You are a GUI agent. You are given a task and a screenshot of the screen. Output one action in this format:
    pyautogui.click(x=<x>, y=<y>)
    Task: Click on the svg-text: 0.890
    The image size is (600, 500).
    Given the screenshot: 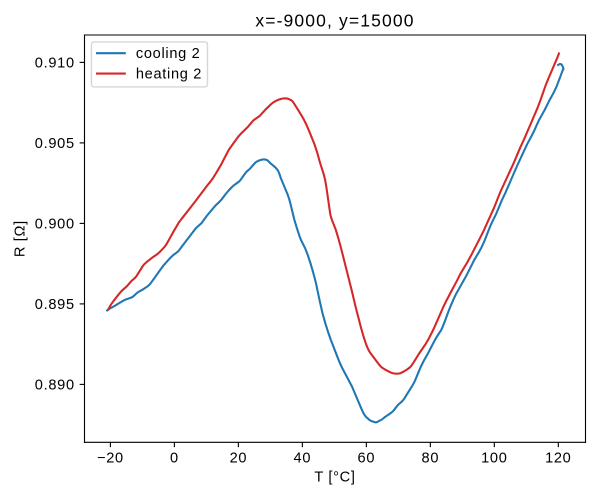 What is the action you would take?
    pyautogui.click(x=55, y=386)
    